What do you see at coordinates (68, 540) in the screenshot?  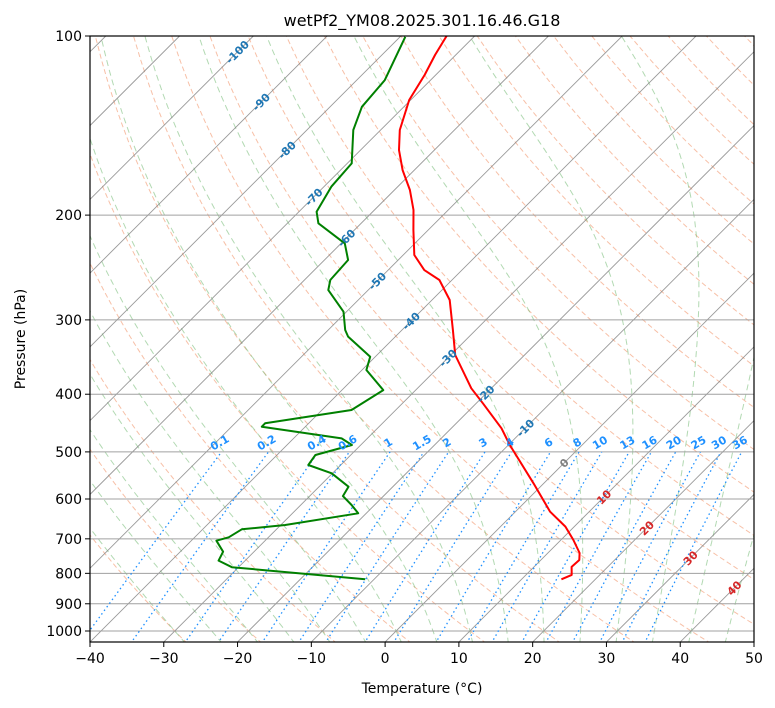 I see `y-tick-label: 700` at bounding box center [68, 540].